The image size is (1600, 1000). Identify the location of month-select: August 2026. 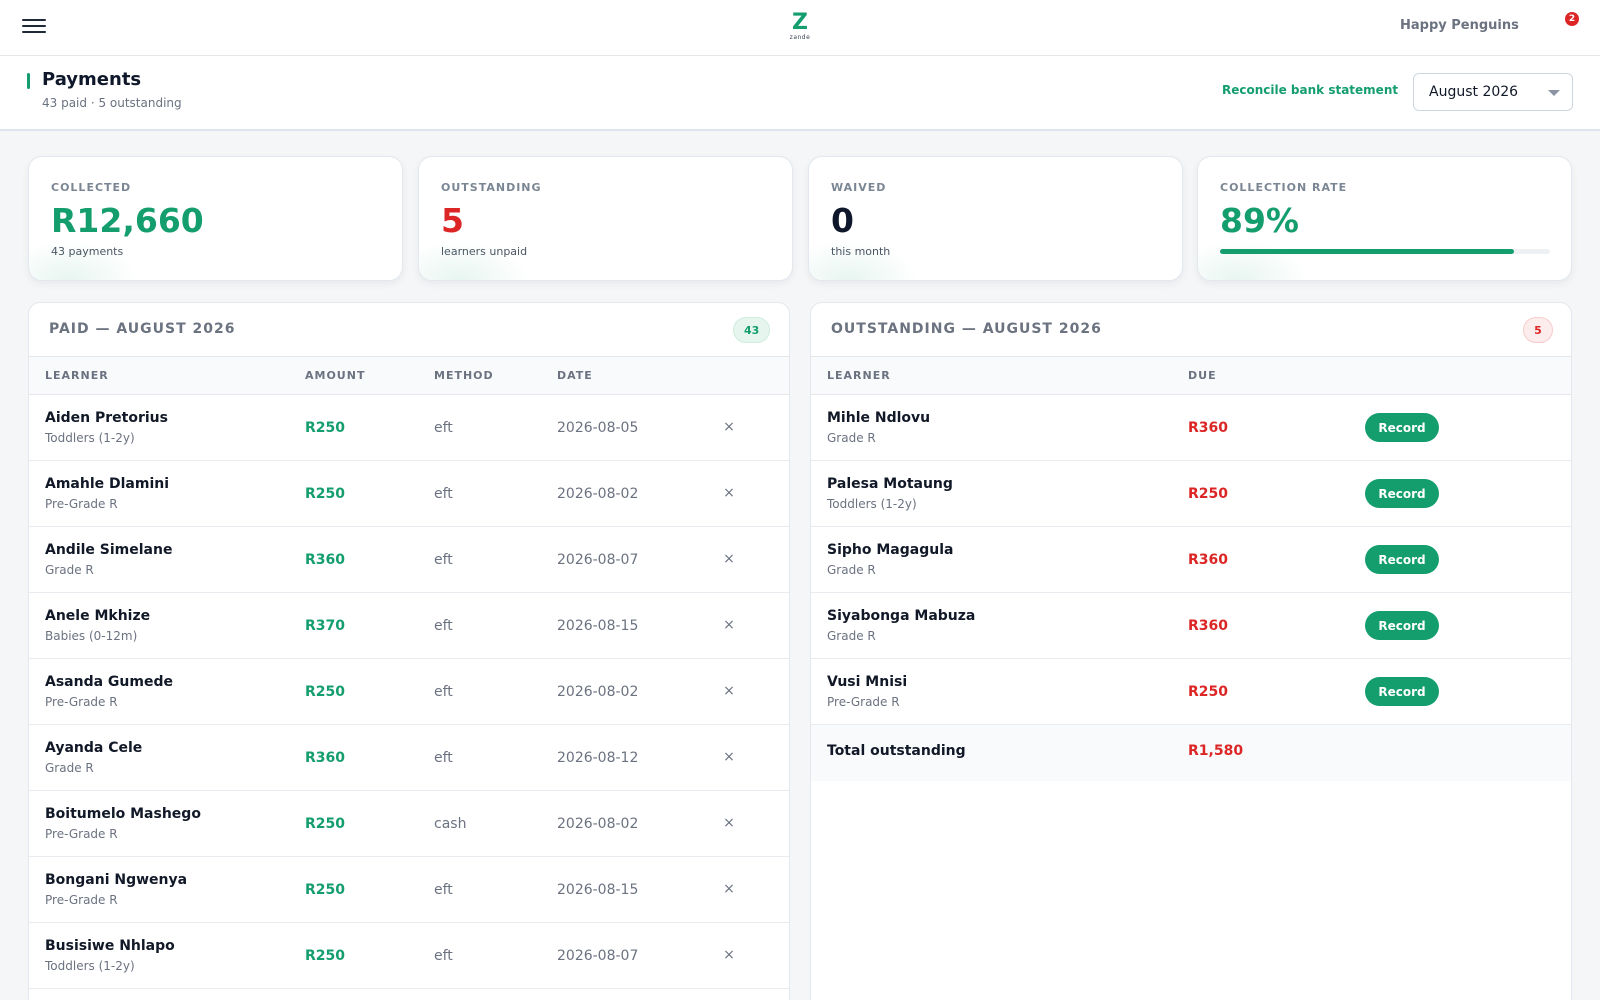
(1493, 92).